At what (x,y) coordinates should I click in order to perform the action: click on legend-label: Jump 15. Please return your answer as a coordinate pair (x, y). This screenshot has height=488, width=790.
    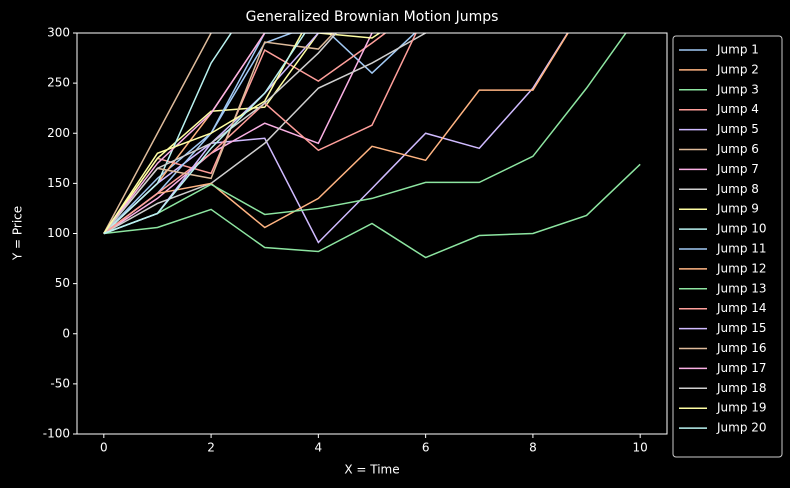
    Looking at the image, I should click on (741, 328).